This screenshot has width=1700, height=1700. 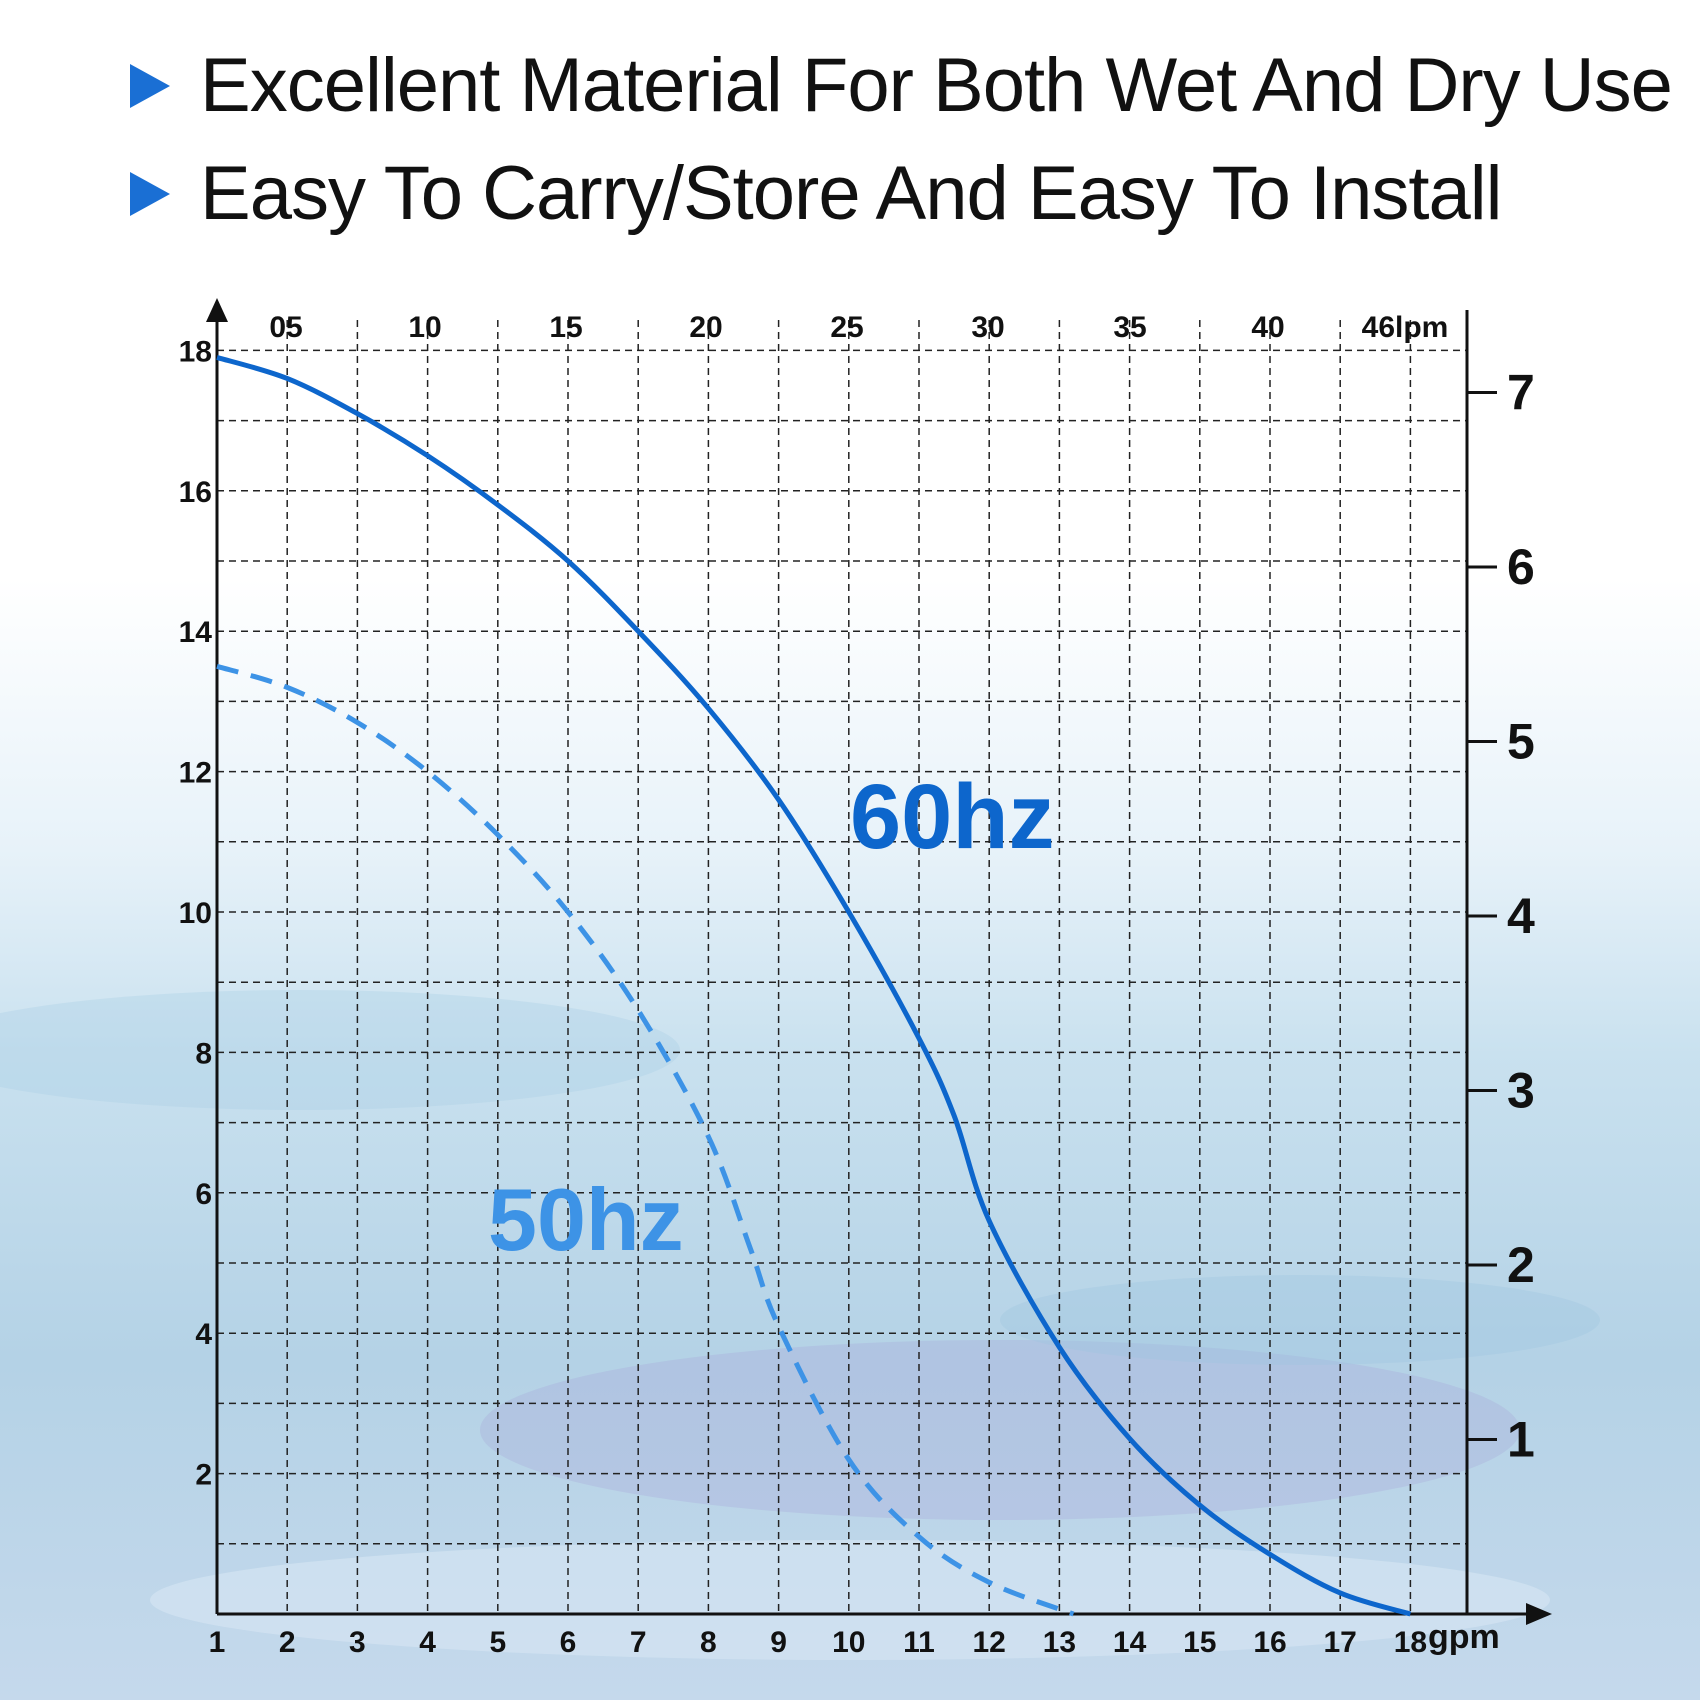 What do you see at coordinates (217, 1642) in the screenshot?
I see `x-bottom-tick-label: 1` at bounding box center [217, 1642].